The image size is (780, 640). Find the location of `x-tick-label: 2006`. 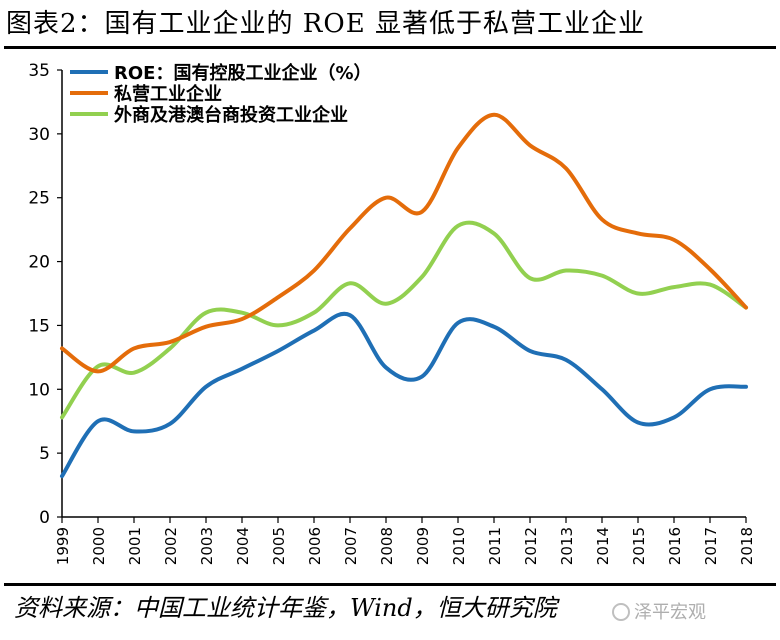

x-tick-label: 2006 is located at coordinates (315, 546).